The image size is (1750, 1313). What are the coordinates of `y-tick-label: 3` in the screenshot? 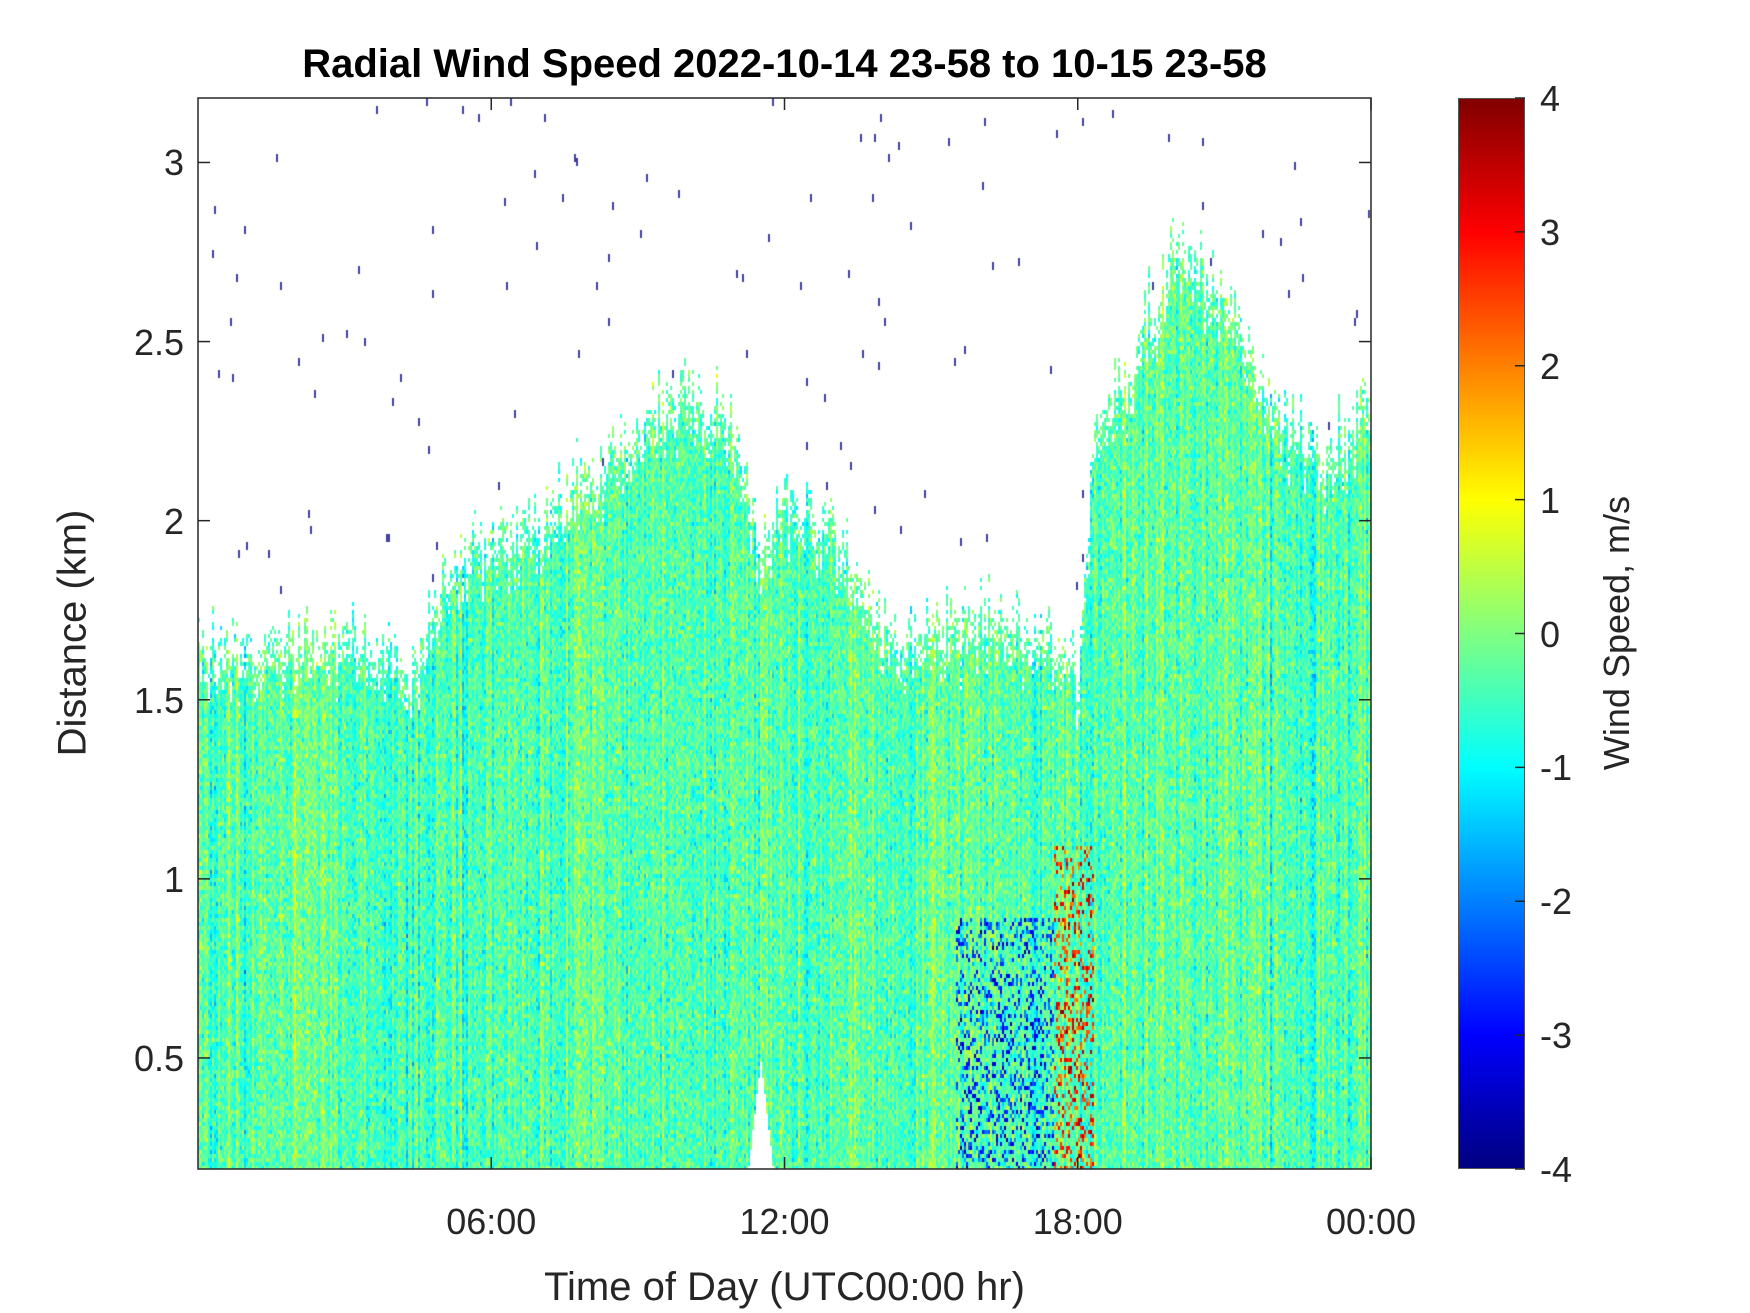 It's located at (173, 163).